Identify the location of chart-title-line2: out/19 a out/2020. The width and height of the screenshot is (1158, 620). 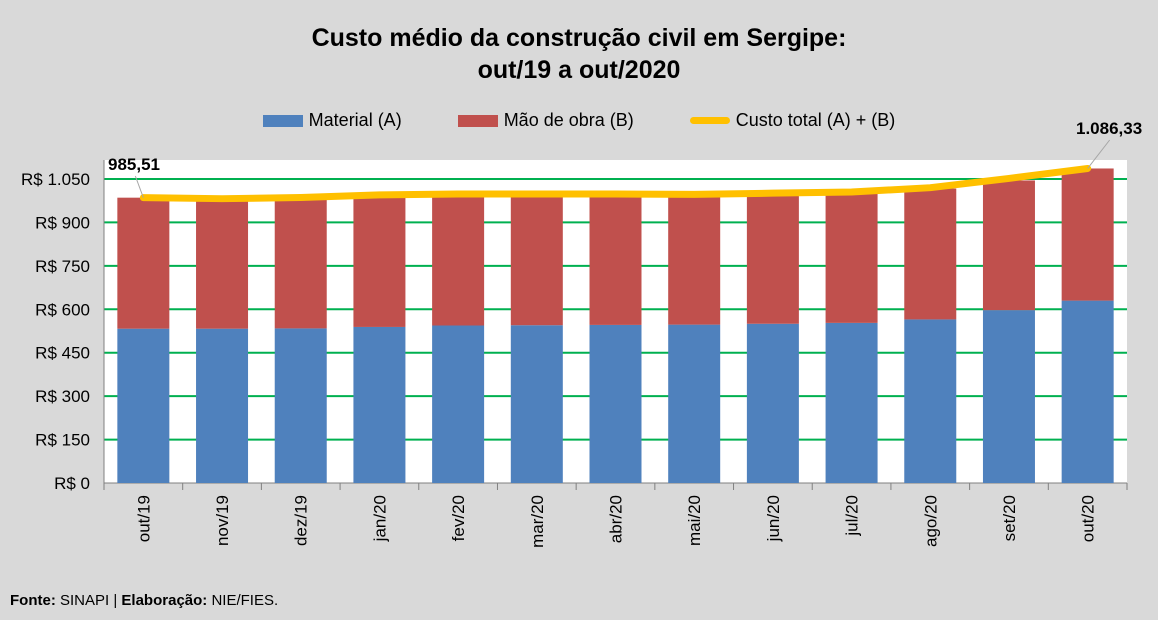
(579, 70).